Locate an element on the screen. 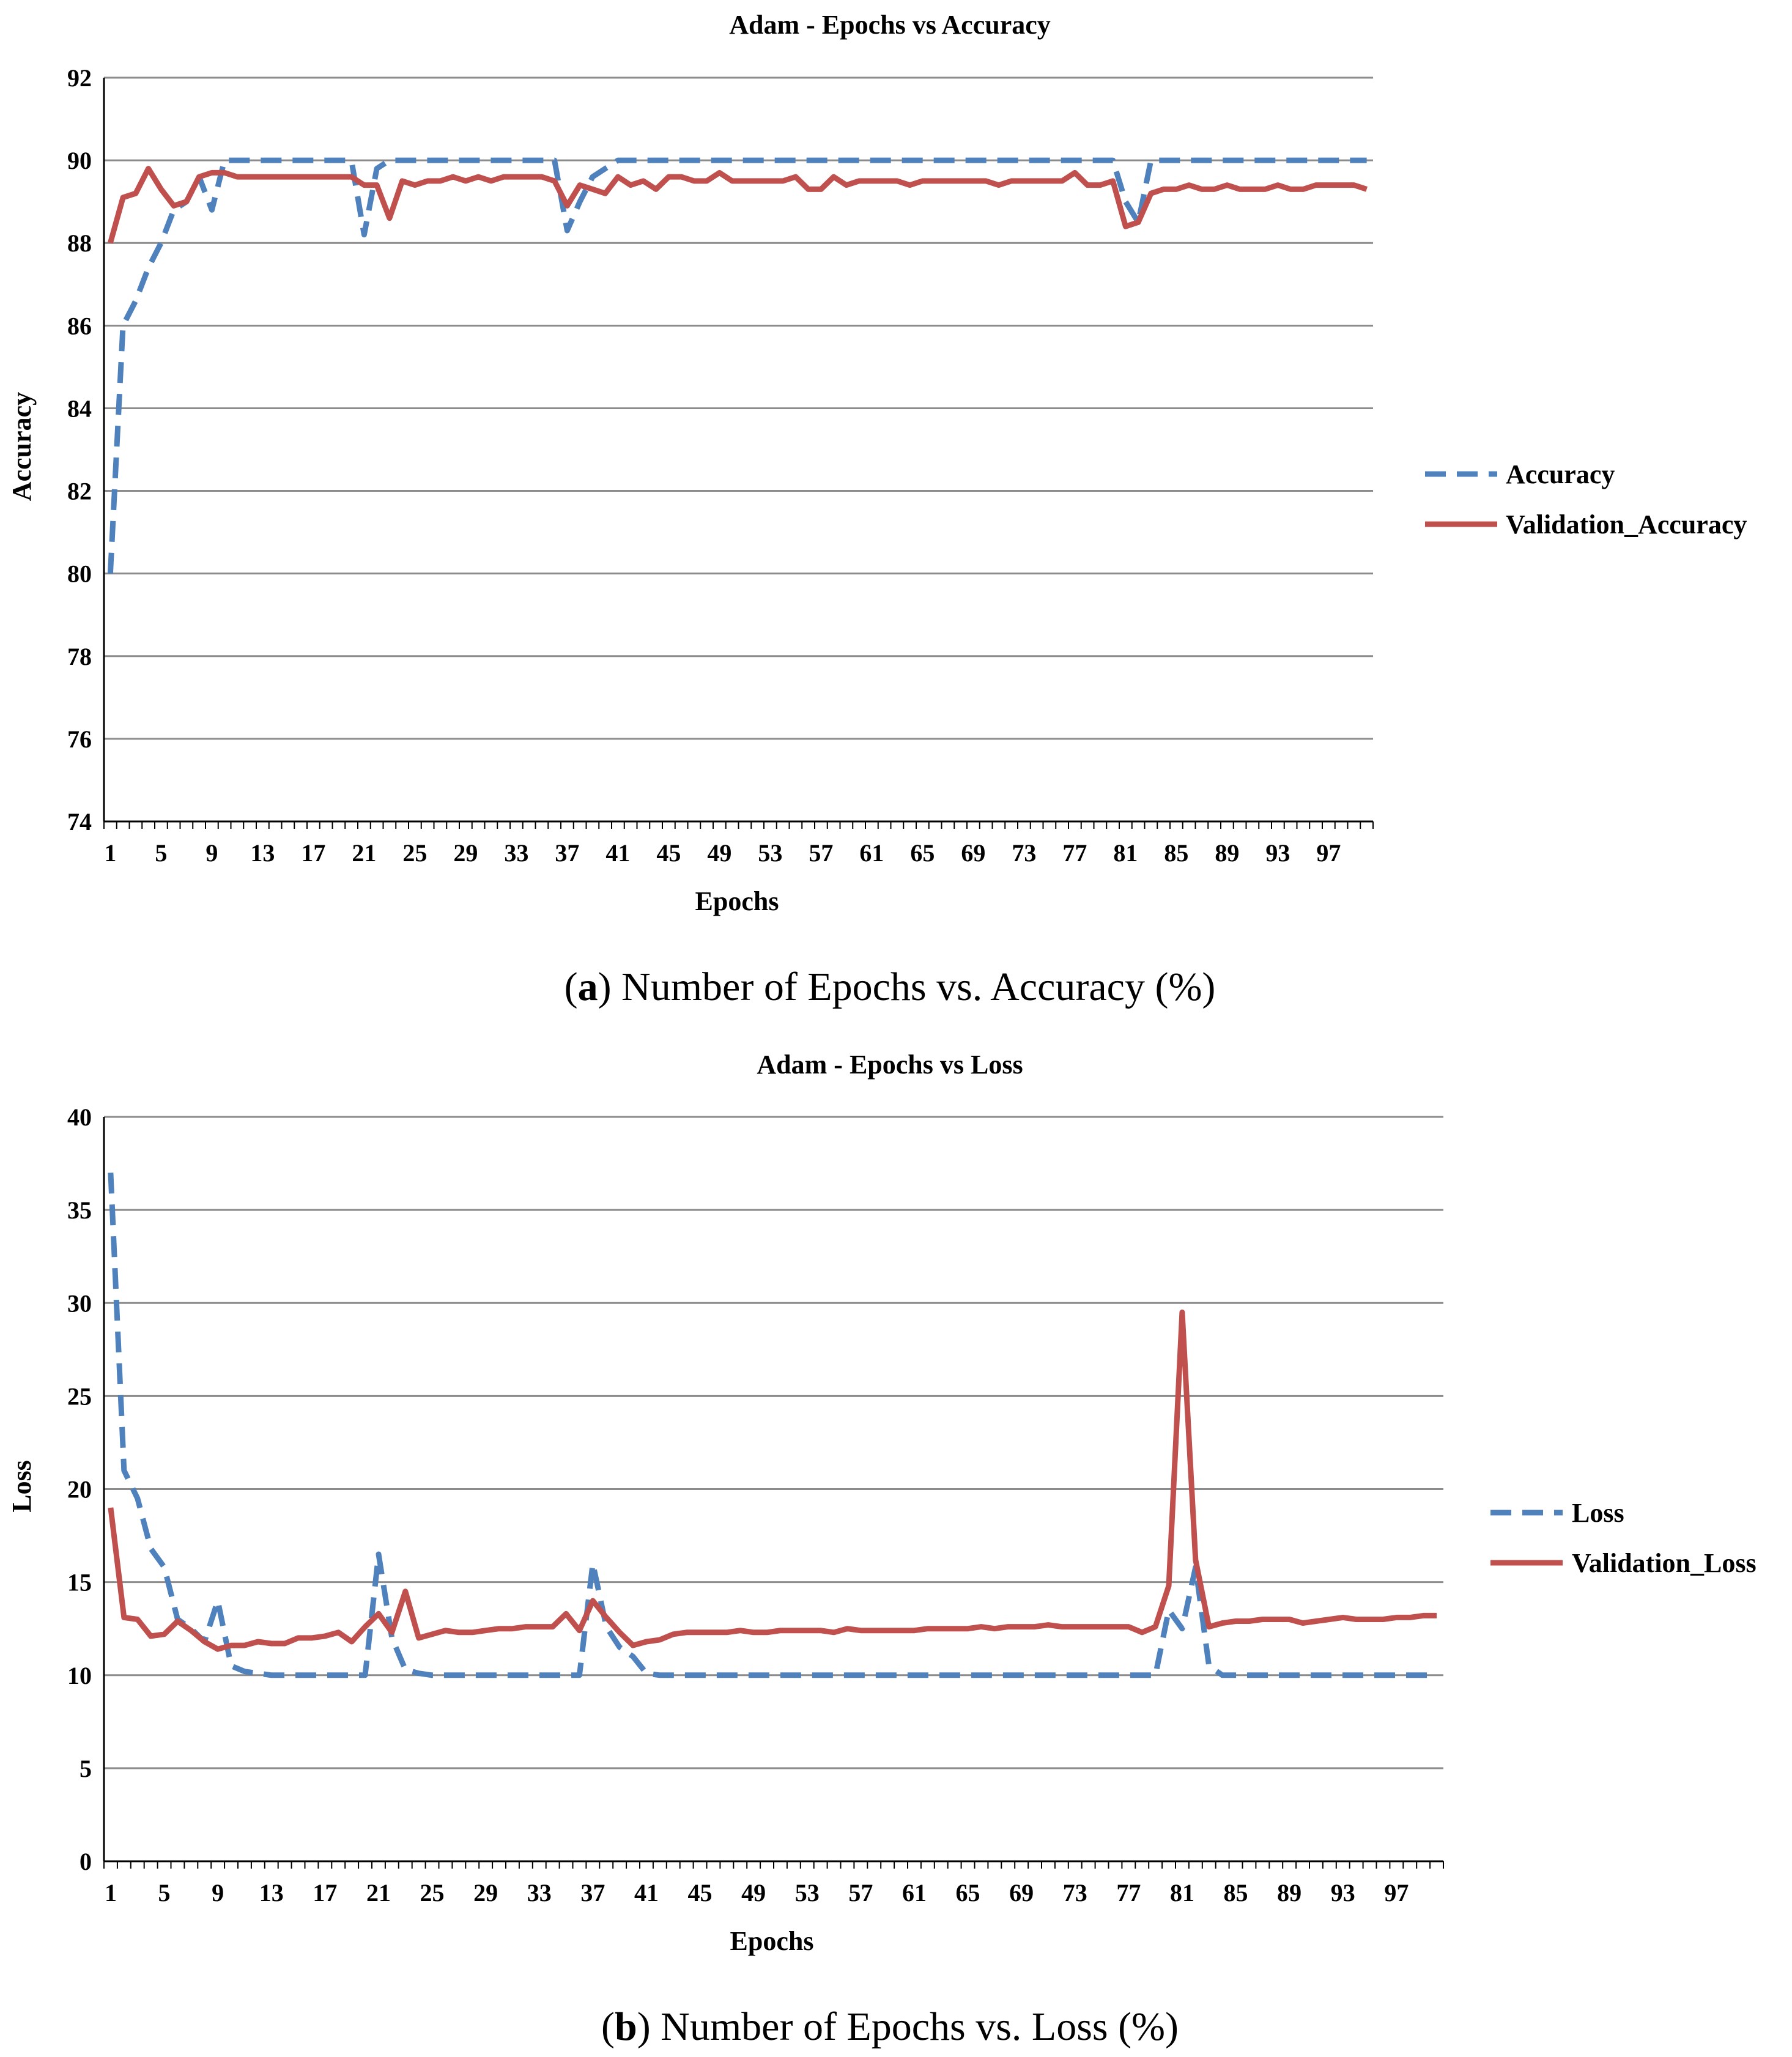 The image size is (1792, 2057). y-tick-label: 0 is located at coordinates (86, 1861).